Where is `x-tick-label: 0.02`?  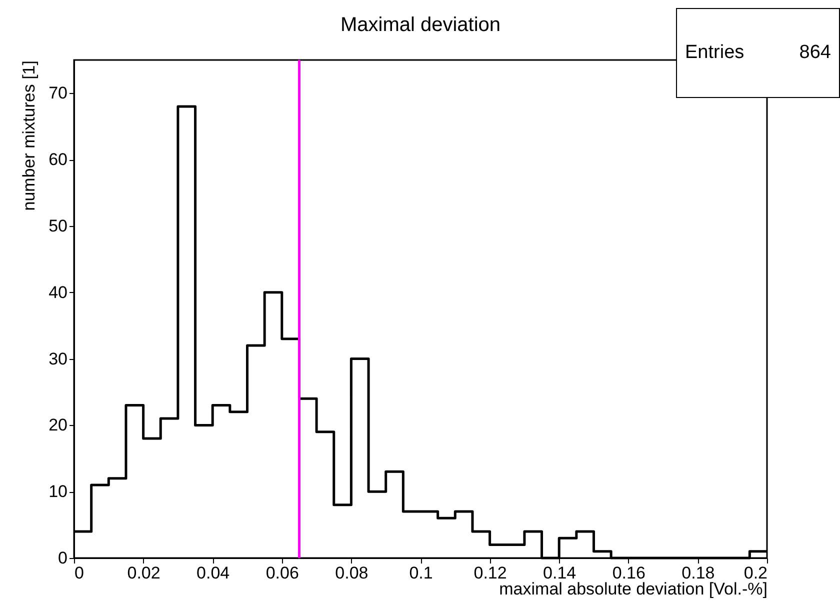
x-tick-label: 0.02 is located at coordinates (143, 573).